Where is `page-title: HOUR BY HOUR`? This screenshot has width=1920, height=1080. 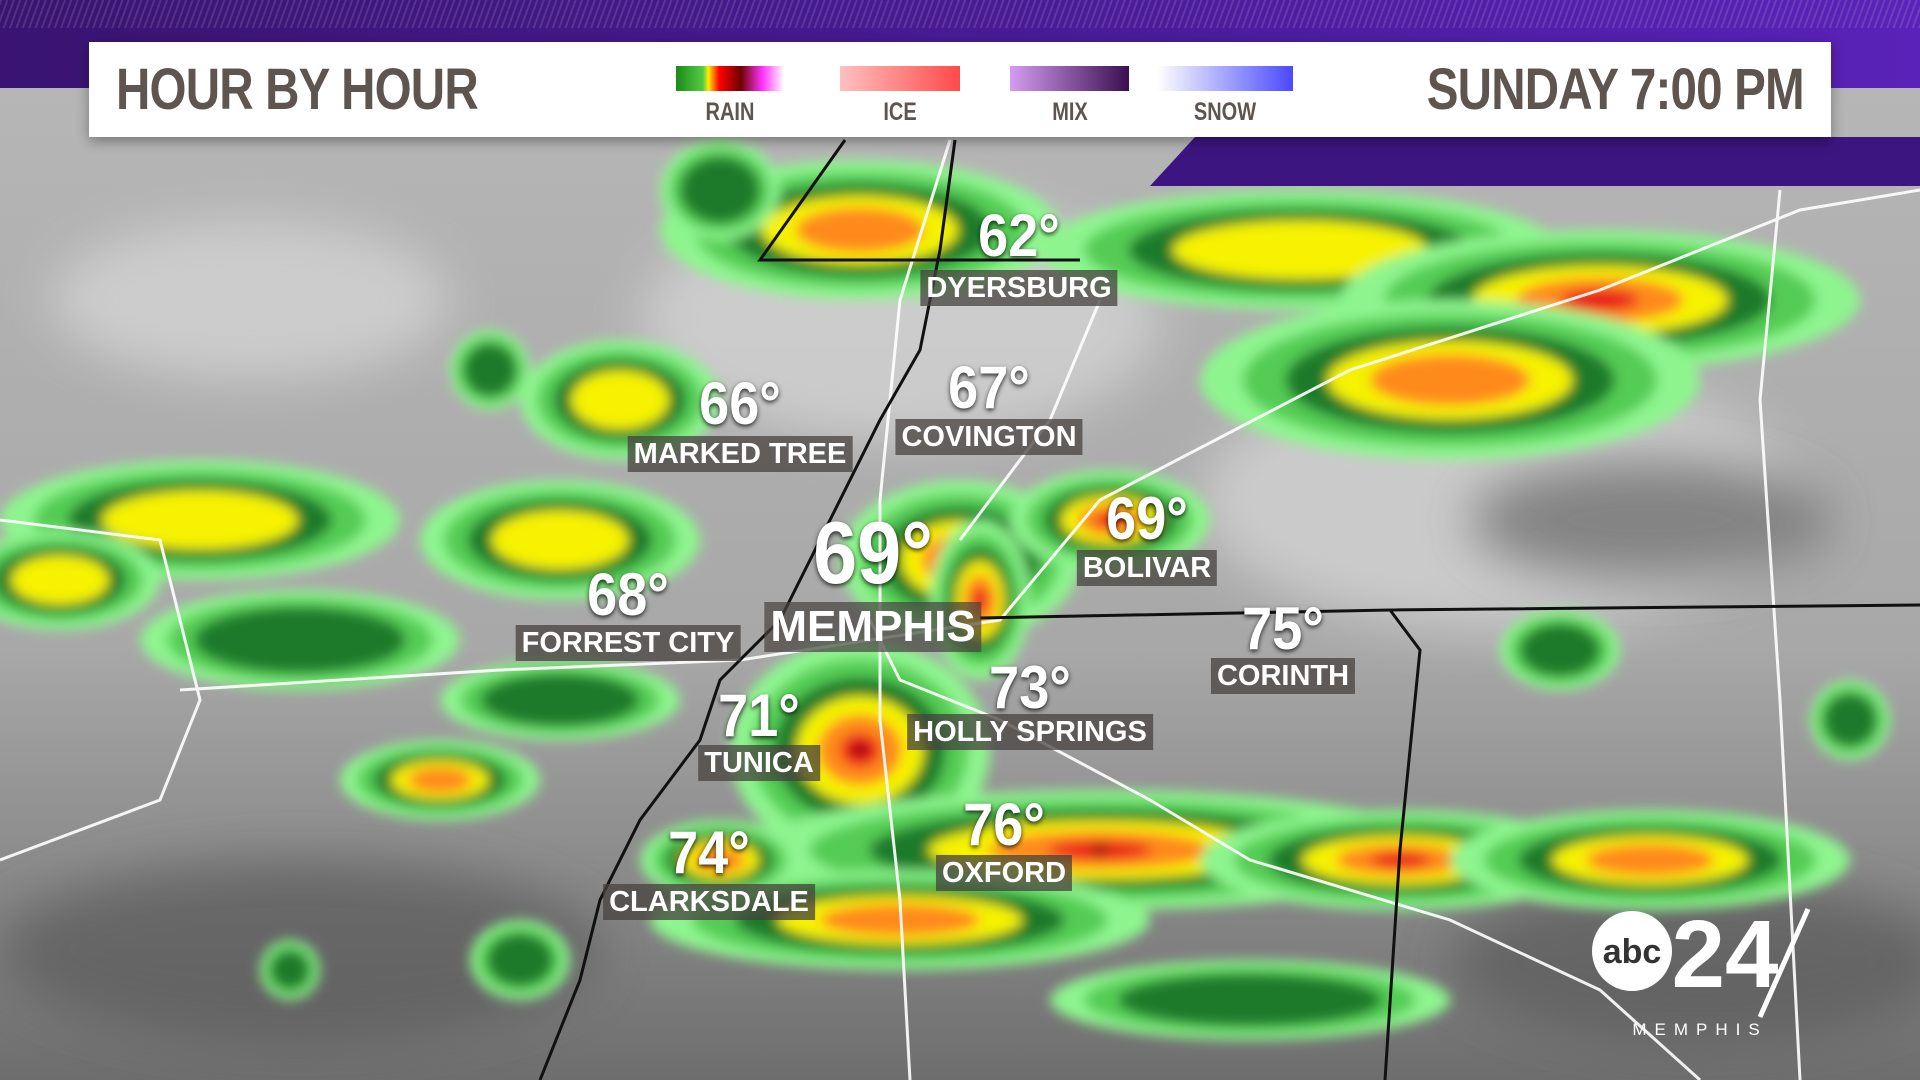 page-title: HOUR BY HOUR is located at coordinates (297, 89).